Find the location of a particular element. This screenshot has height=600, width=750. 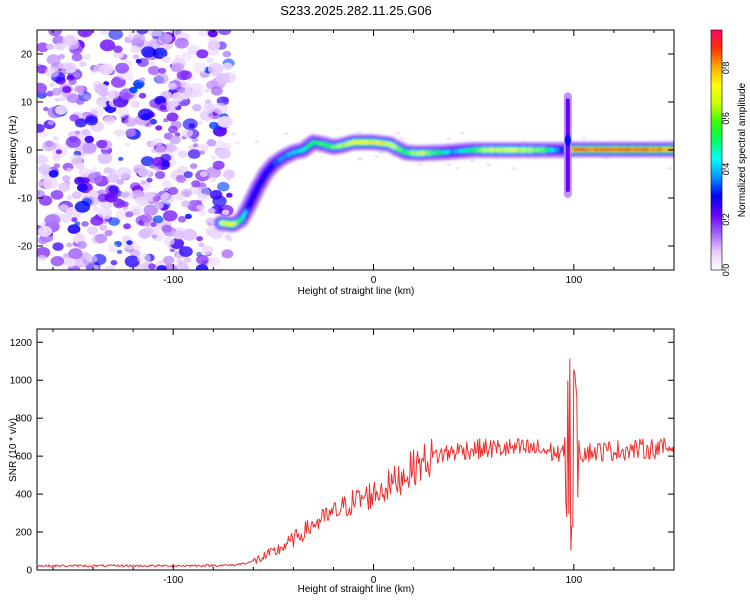

x-tick-label: 0 is located at coordinates (374, 280).